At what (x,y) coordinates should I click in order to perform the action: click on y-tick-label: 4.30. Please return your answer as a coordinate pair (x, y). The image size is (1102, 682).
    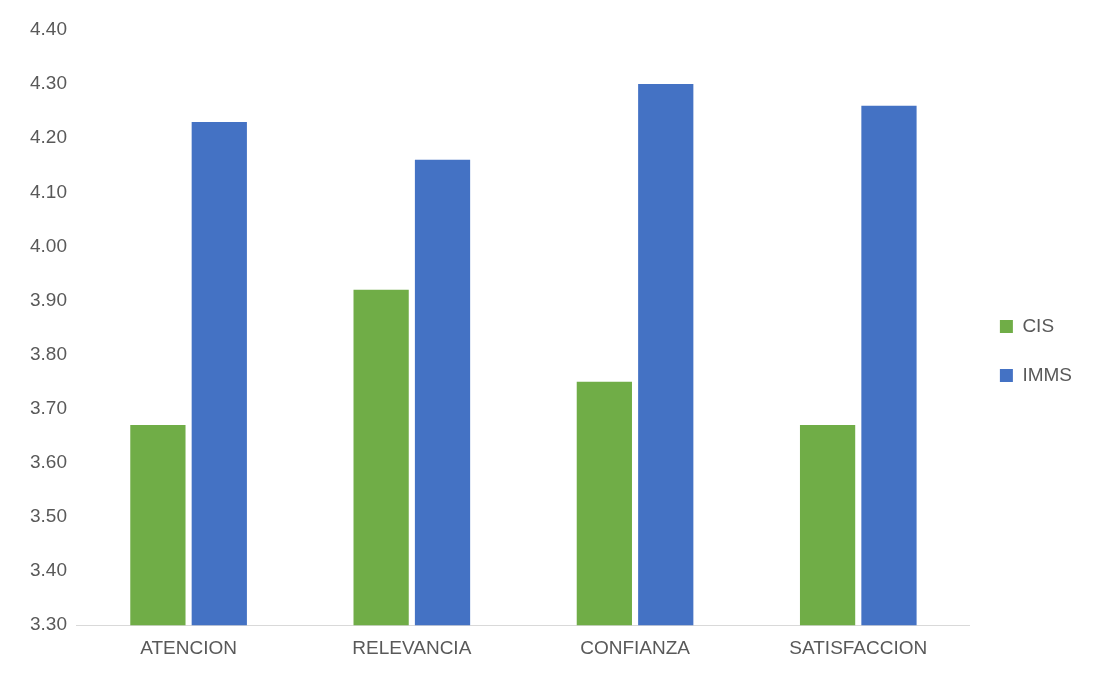
    Looking at the image, I should click on (48, 83).